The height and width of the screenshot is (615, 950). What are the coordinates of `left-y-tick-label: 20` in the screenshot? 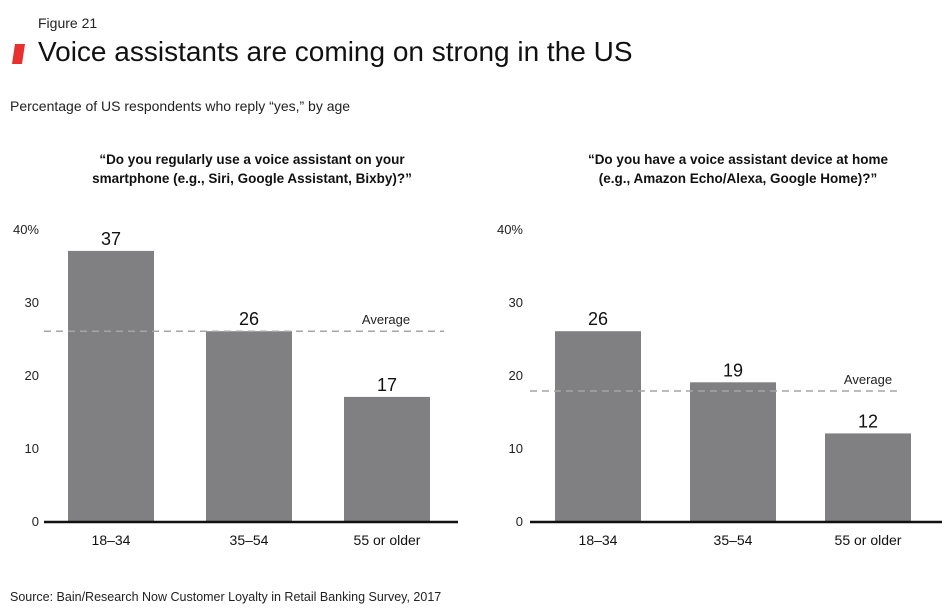 It's located at (32, 375).